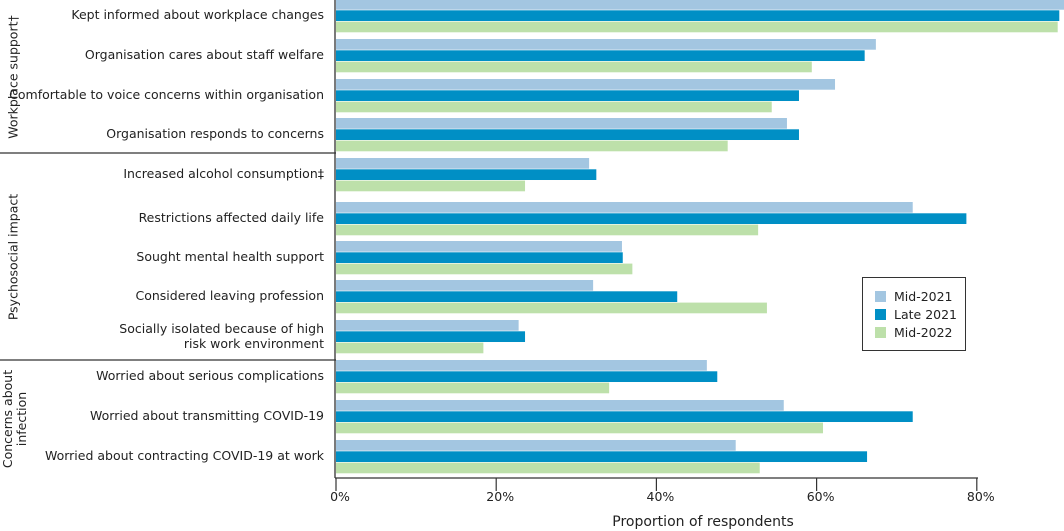  I want to click on category-label: Kept informed about workplace changes, so click(197, 15).